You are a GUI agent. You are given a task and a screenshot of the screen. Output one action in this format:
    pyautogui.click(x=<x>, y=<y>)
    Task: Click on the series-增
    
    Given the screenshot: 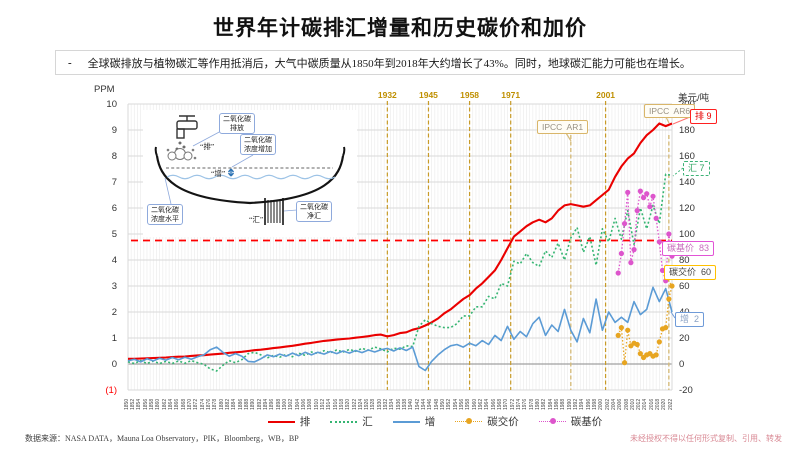 What is the action you would take?
    pyautogui.click(x=400, y=329)
    